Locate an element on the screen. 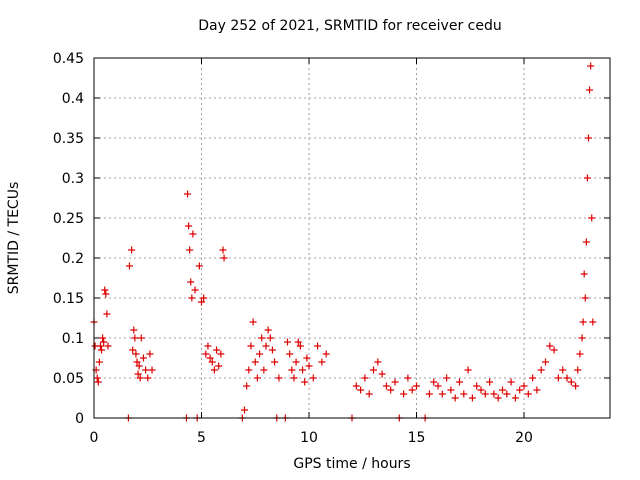  x-tick-label: 5 is located at coordinates (201, 438).